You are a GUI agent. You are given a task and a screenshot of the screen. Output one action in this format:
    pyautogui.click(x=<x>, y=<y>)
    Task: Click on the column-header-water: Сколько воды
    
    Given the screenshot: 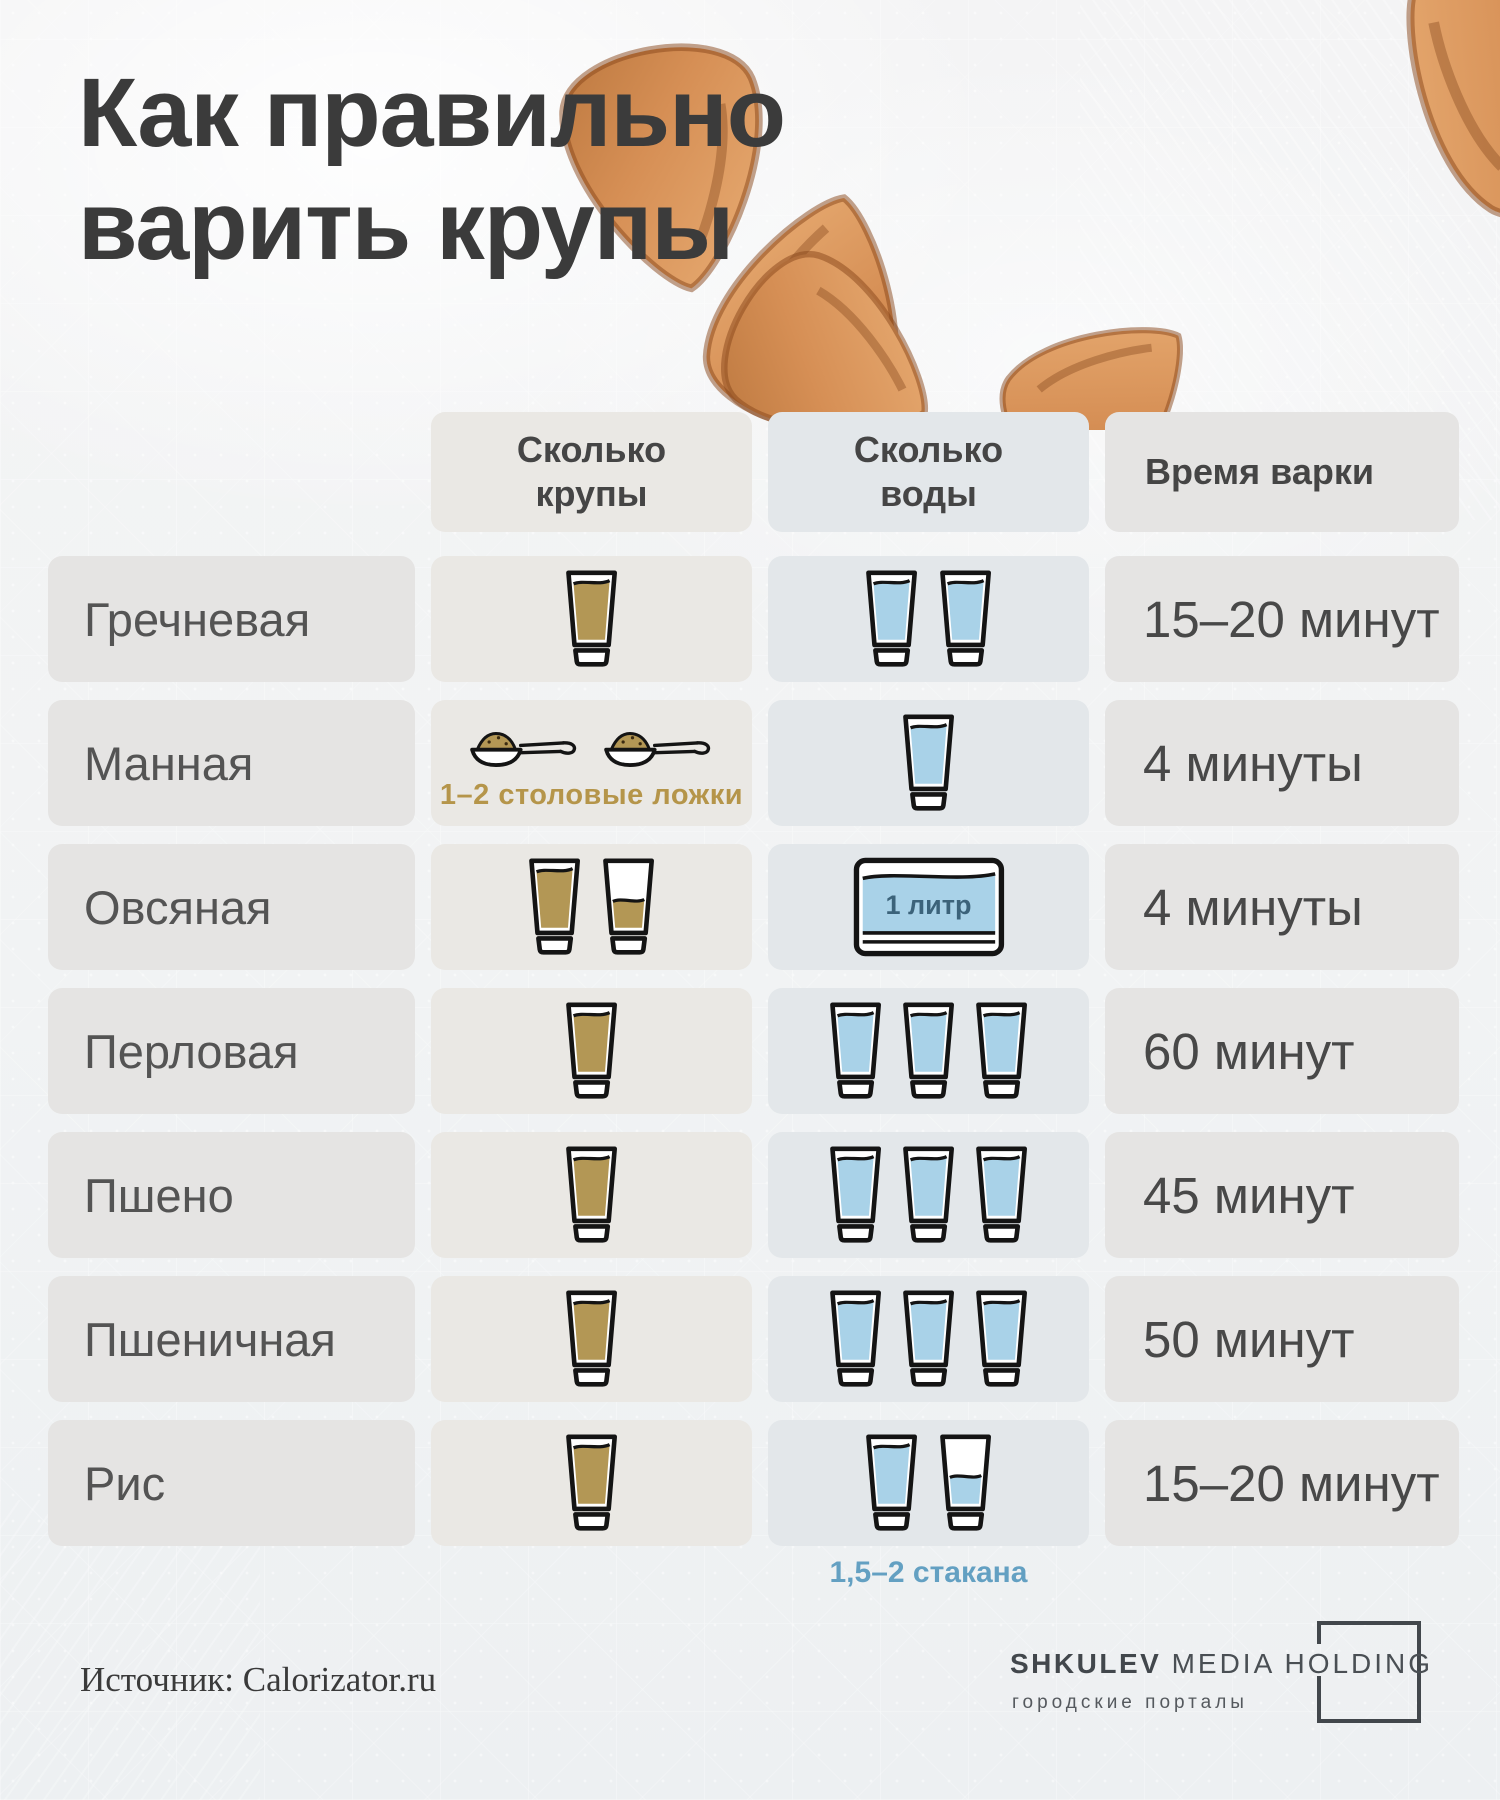 What is the action you would take?
    pyautogui.click(x=928, y=472)
    